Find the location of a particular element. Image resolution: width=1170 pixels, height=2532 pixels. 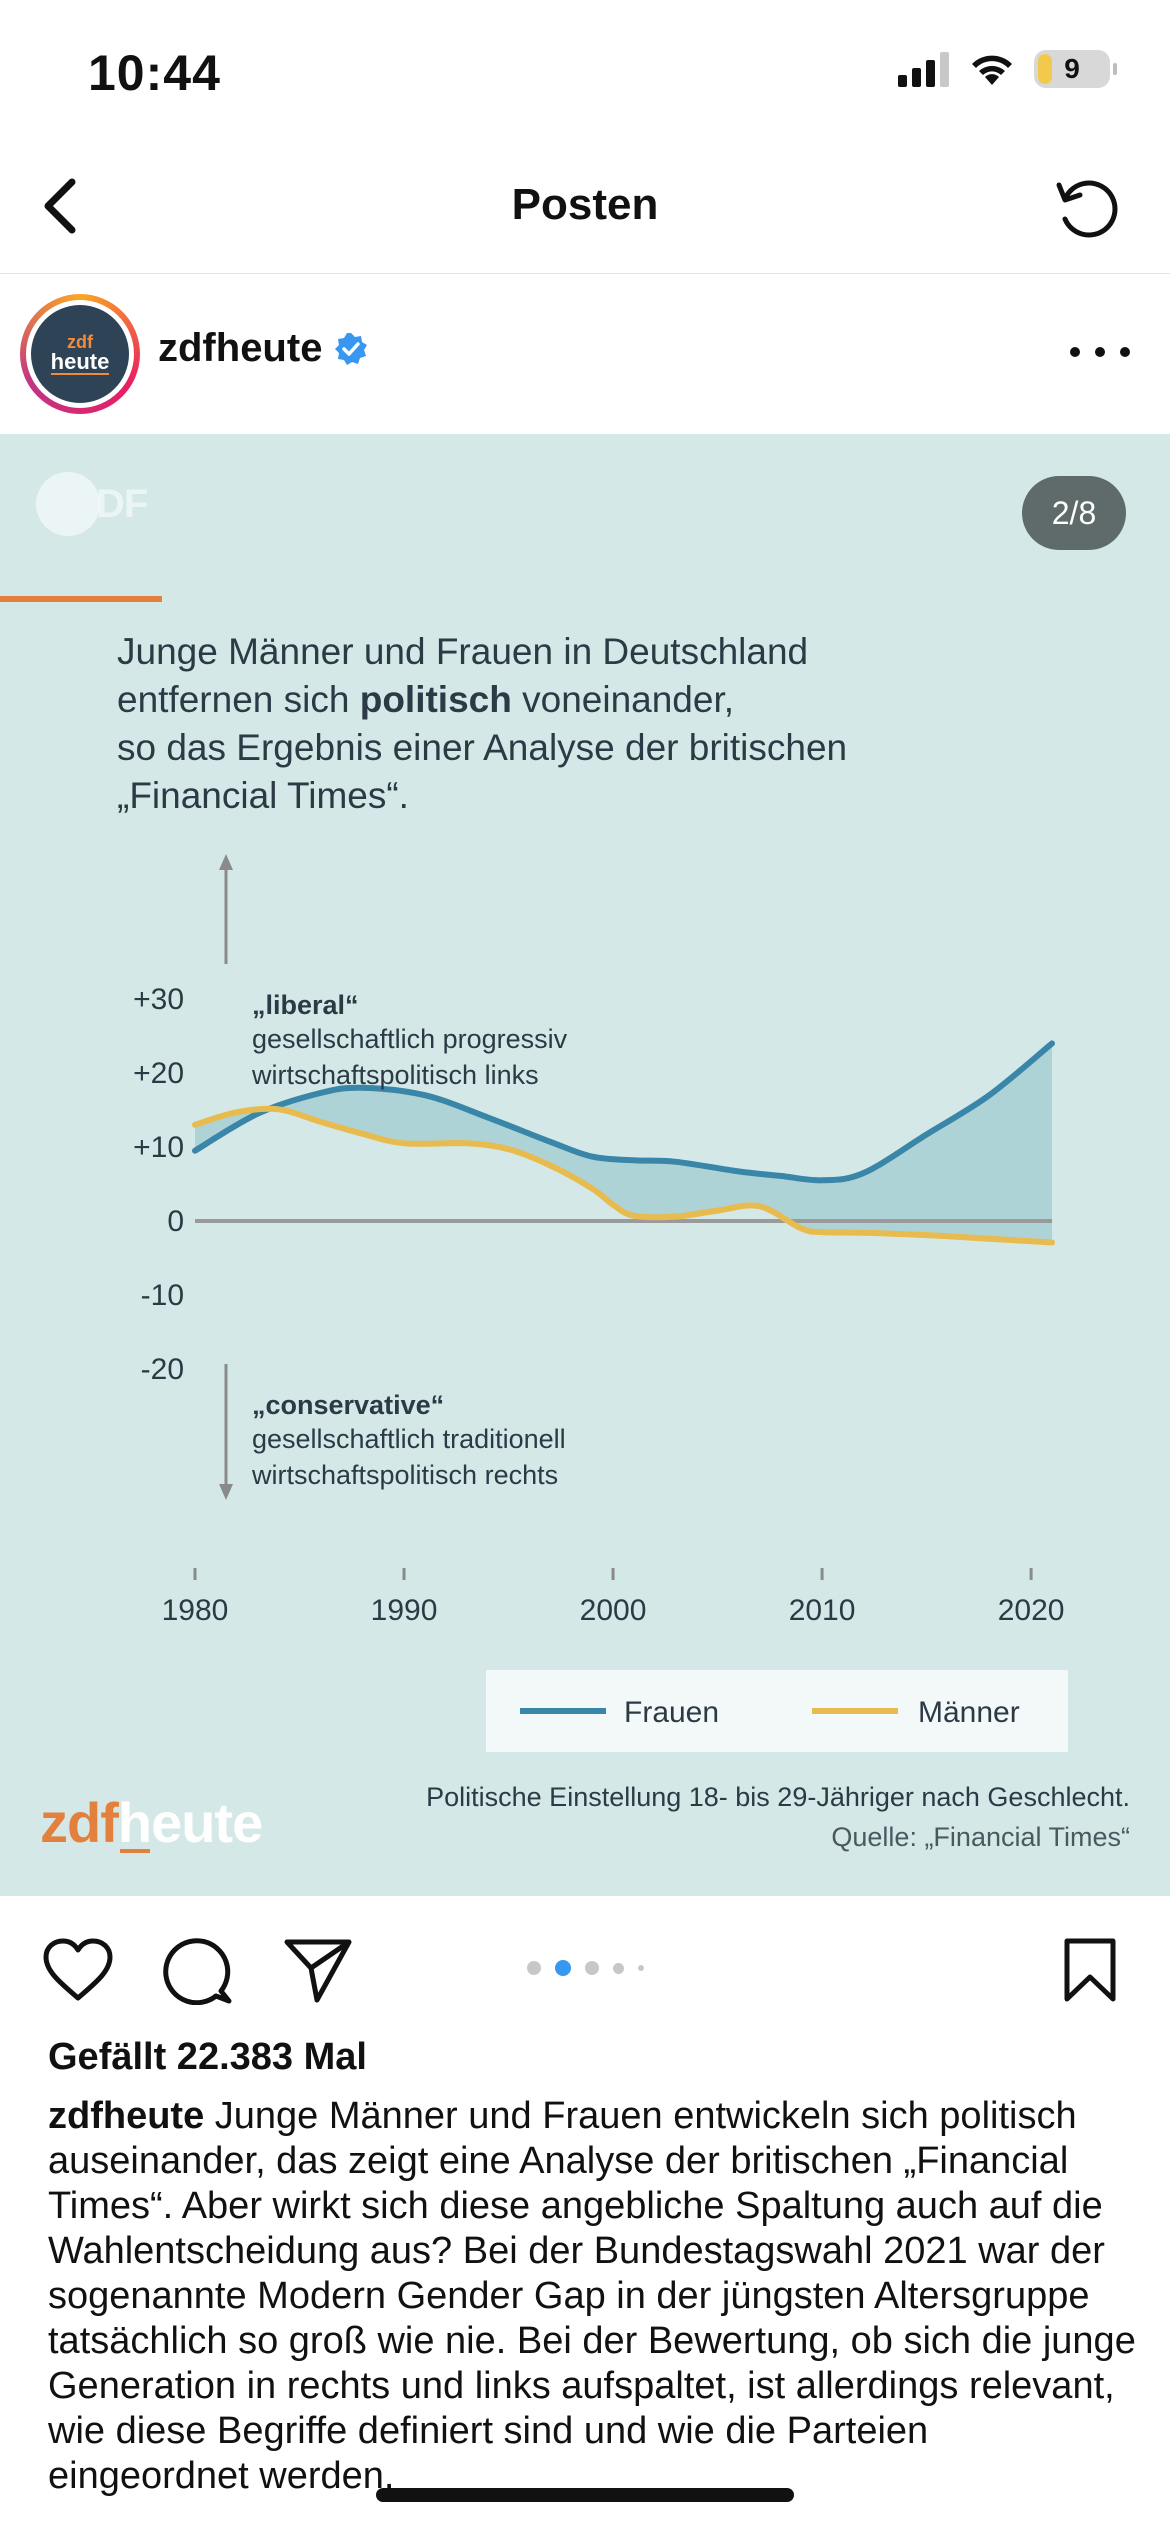

status-icons: 9 is located at coordinates (1007, 69).